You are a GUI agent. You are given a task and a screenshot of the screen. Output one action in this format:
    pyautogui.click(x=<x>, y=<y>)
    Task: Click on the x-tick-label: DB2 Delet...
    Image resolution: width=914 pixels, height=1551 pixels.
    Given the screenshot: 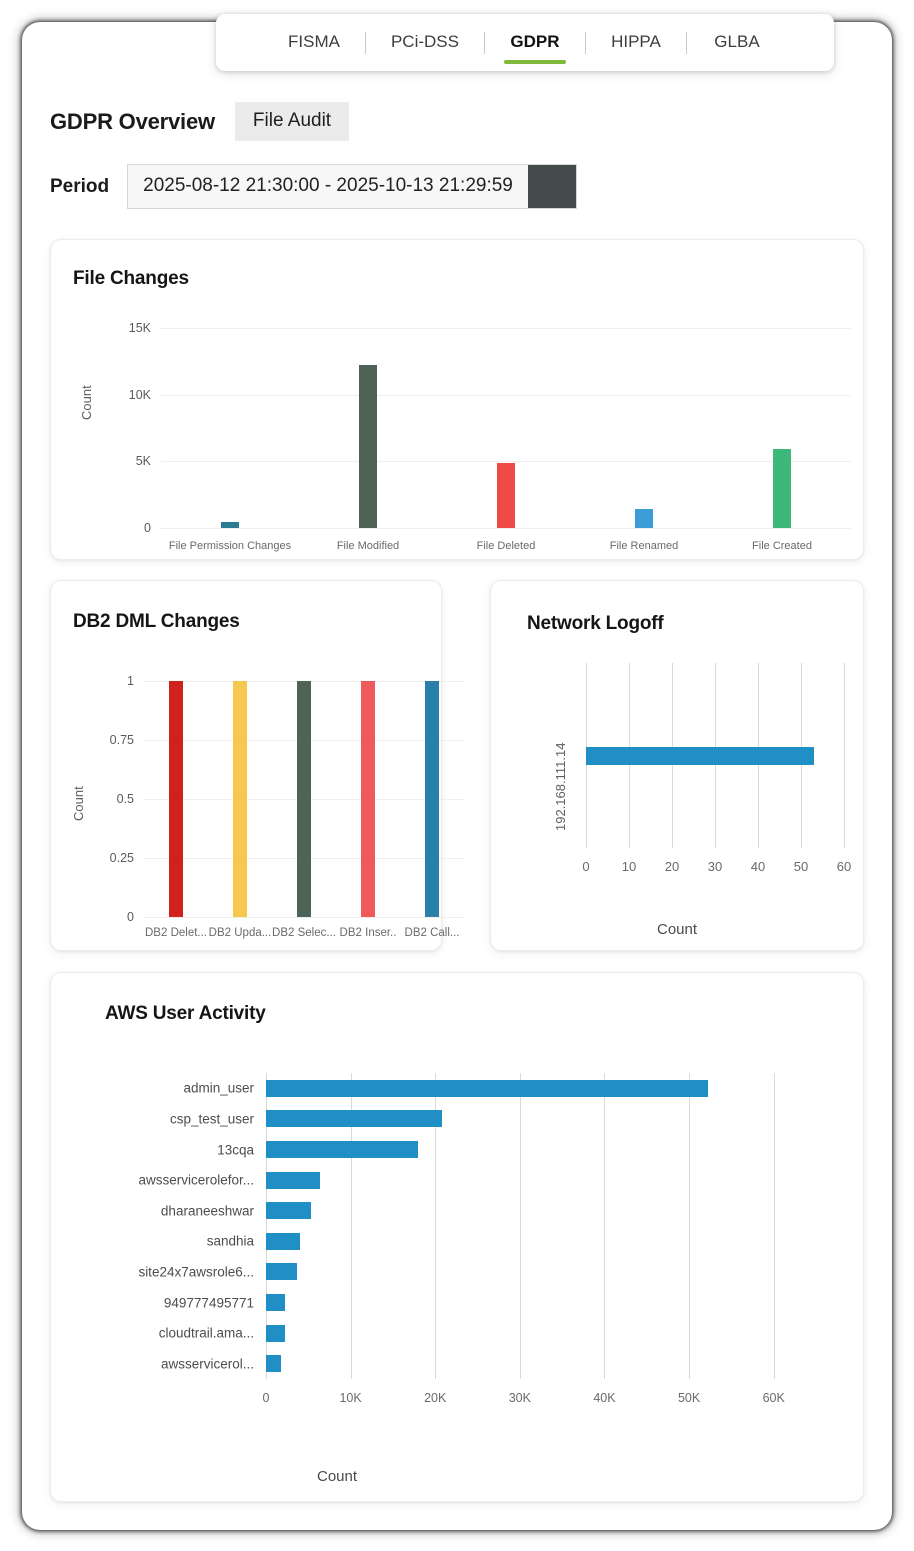 What is the action you would take?
    pyautogui.click(x=176, y=933)
    